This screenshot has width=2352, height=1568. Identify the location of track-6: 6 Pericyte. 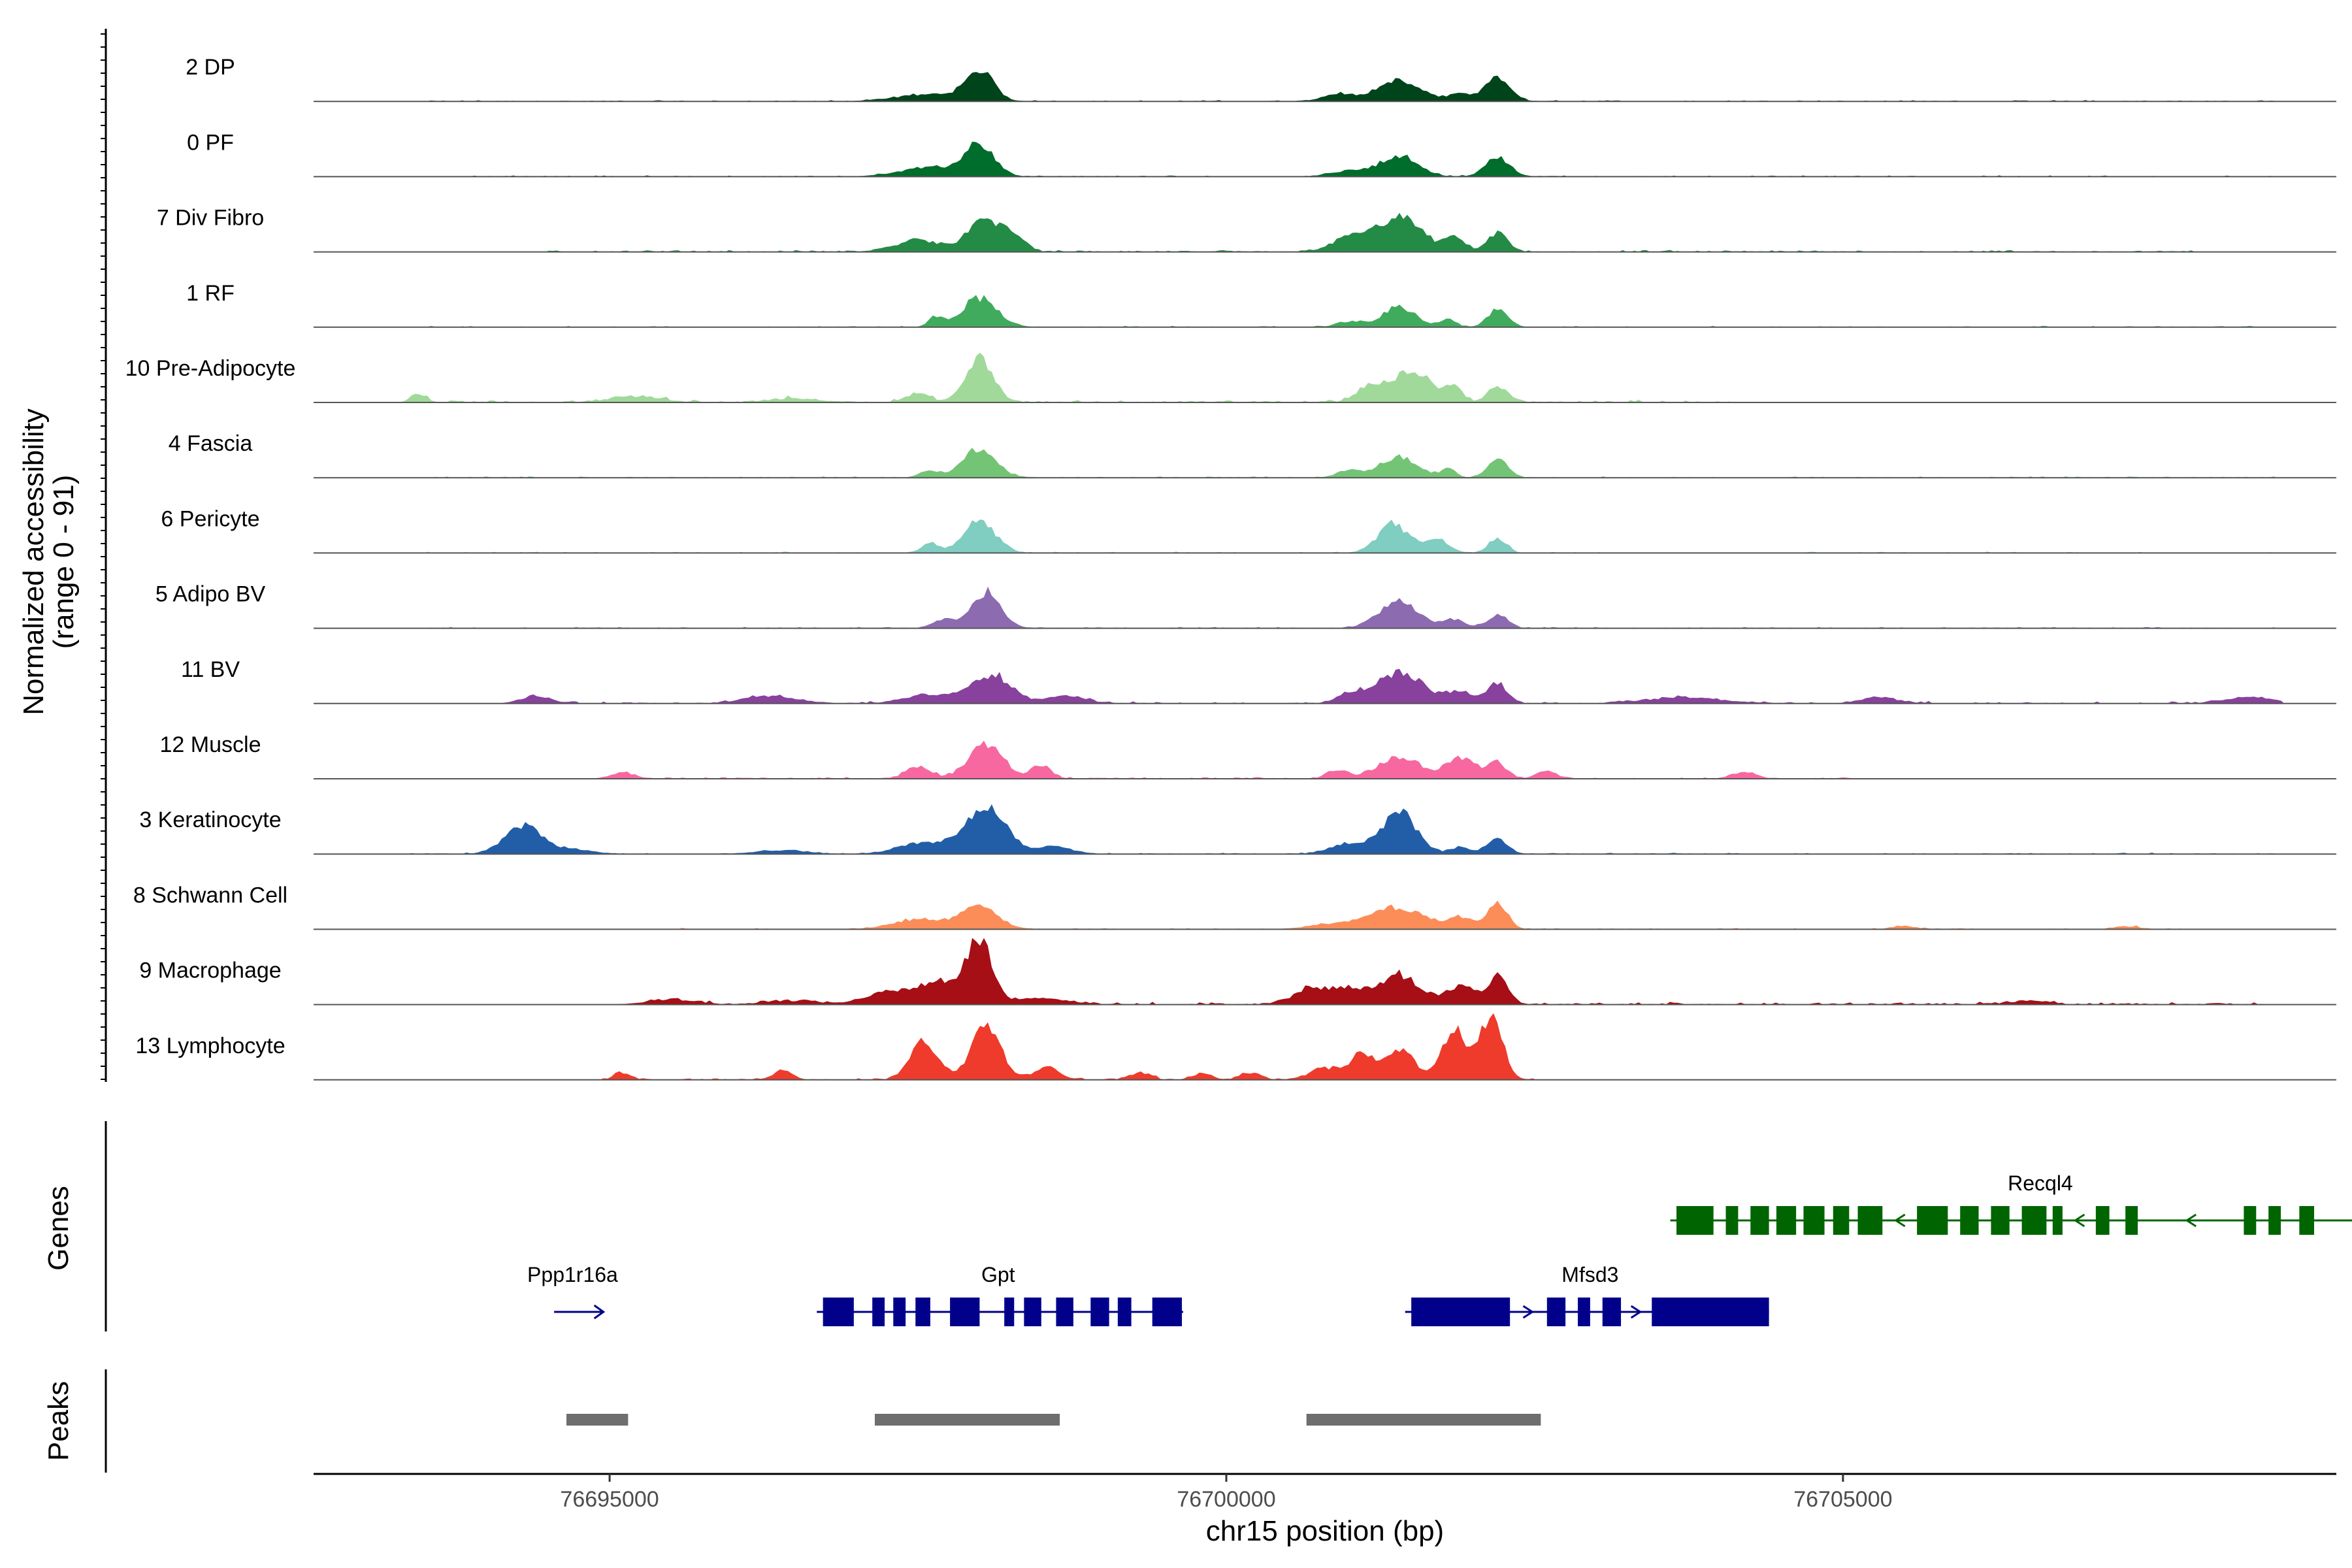
(1248, 530).